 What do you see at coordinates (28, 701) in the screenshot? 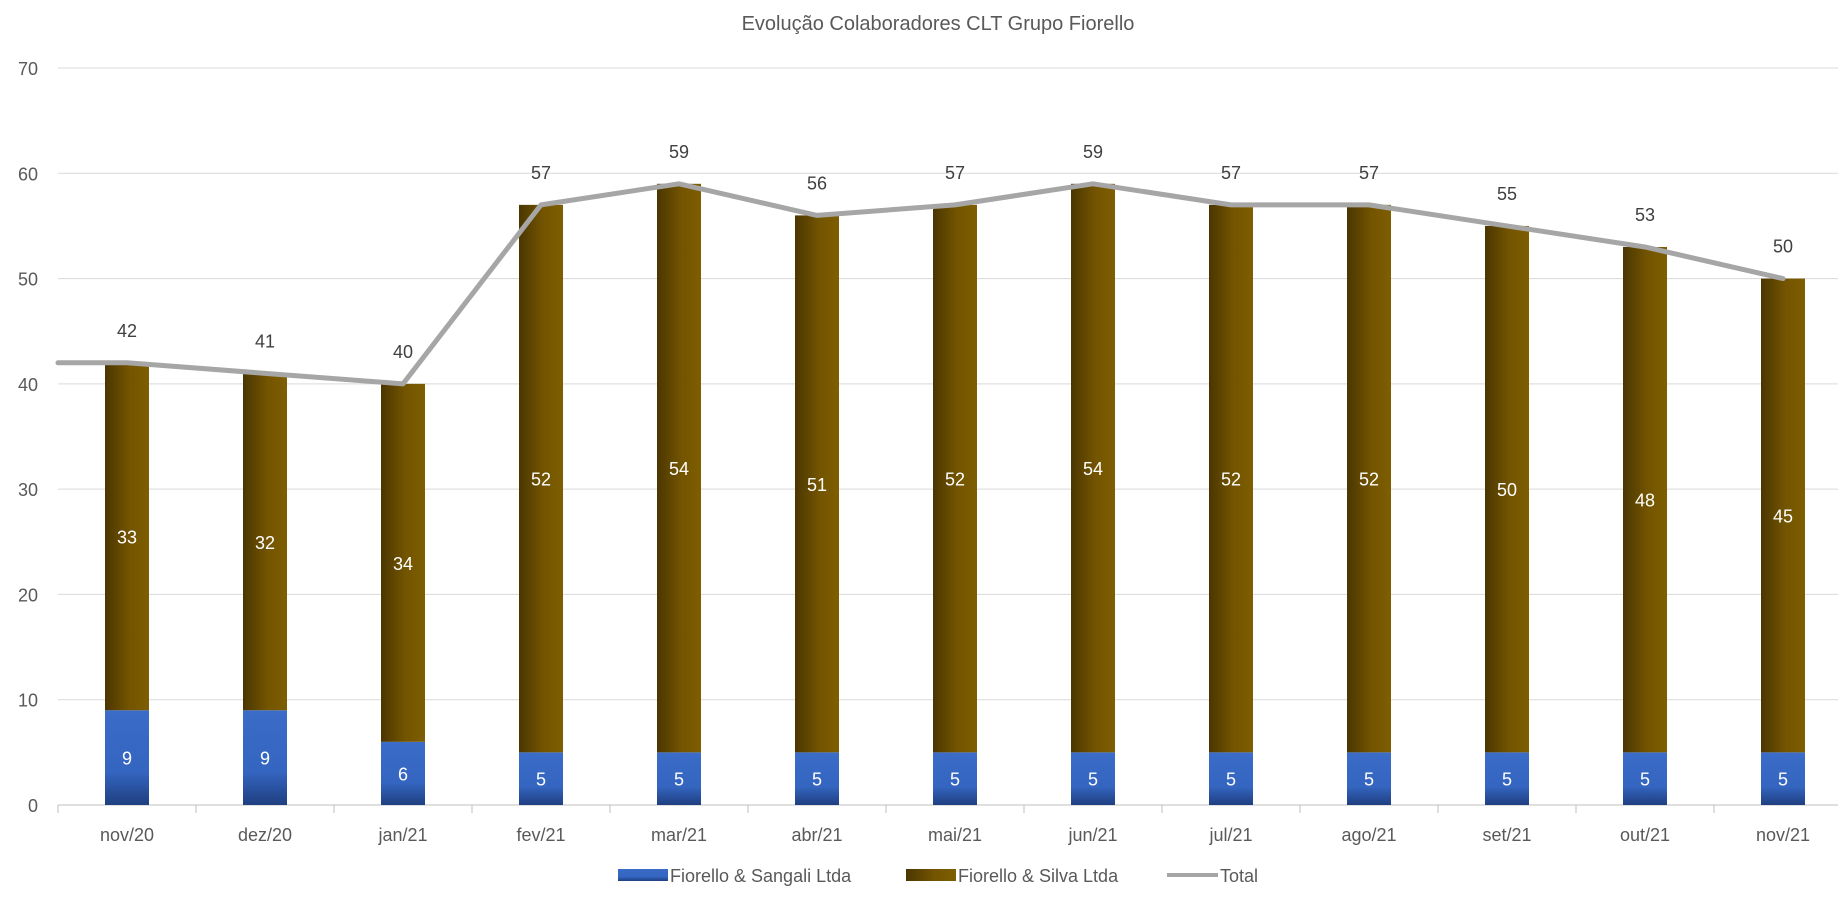
I see `y-tick-label: 10` at bounding box center [28, 701].